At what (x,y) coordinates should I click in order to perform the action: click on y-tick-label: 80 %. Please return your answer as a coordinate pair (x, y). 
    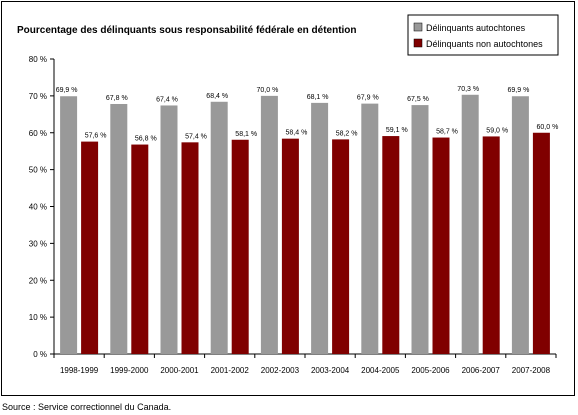
    Looking at the image, I should click on (38, 59).